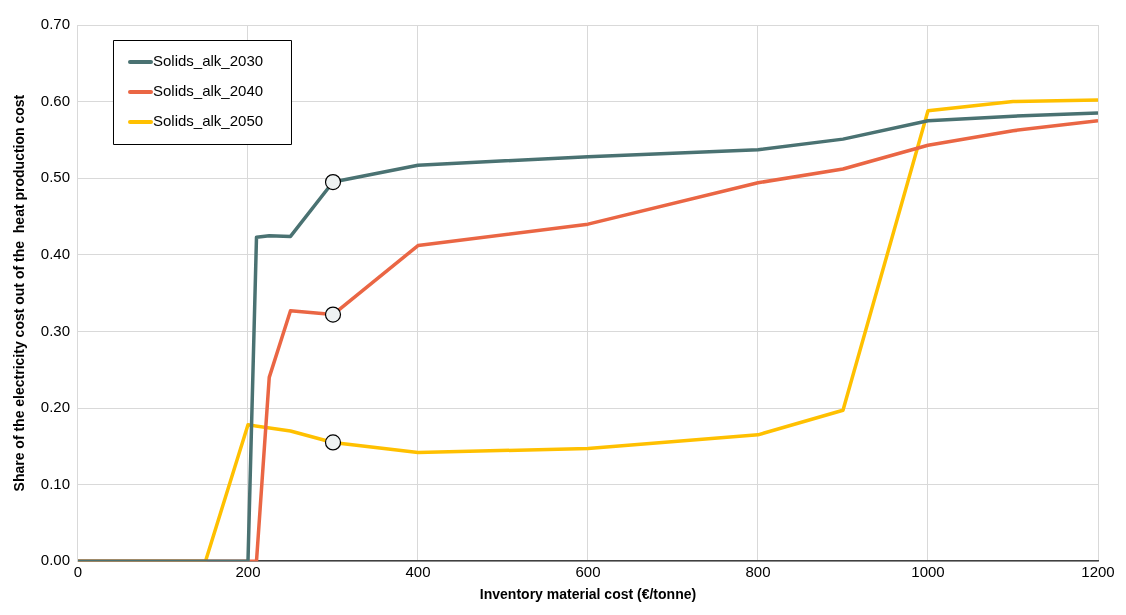 This screenshot has width=1126, height=615. What do you see at coordinates (55, 407) in the screenshot?
I see `y-tick-label: 0.20` at bounding box center [55, 407].